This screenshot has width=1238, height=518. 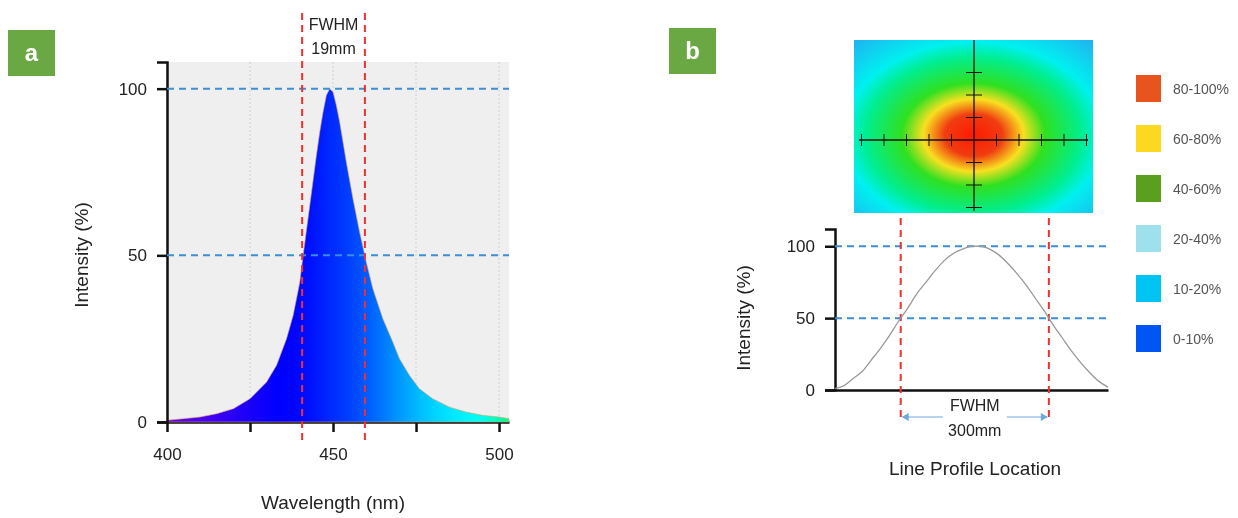 What do you see at coordinates (1197, 139) in the screenshot?
I see `category-label: 60-80%` at bounding box center [1197, 139].